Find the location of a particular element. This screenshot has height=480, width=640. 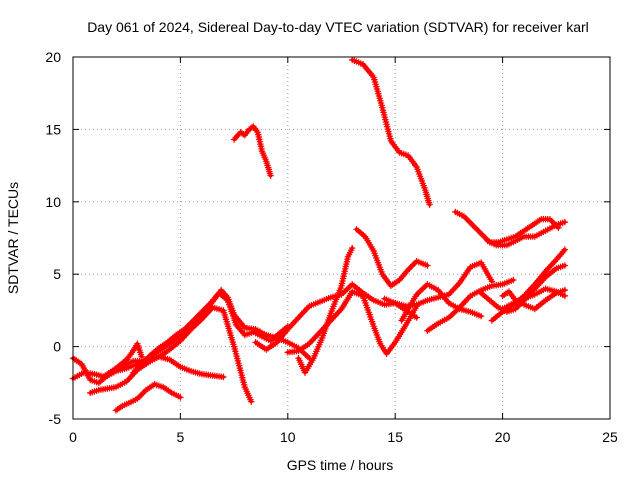

x-tick-label: 0 is located at coordinates (73, 437).